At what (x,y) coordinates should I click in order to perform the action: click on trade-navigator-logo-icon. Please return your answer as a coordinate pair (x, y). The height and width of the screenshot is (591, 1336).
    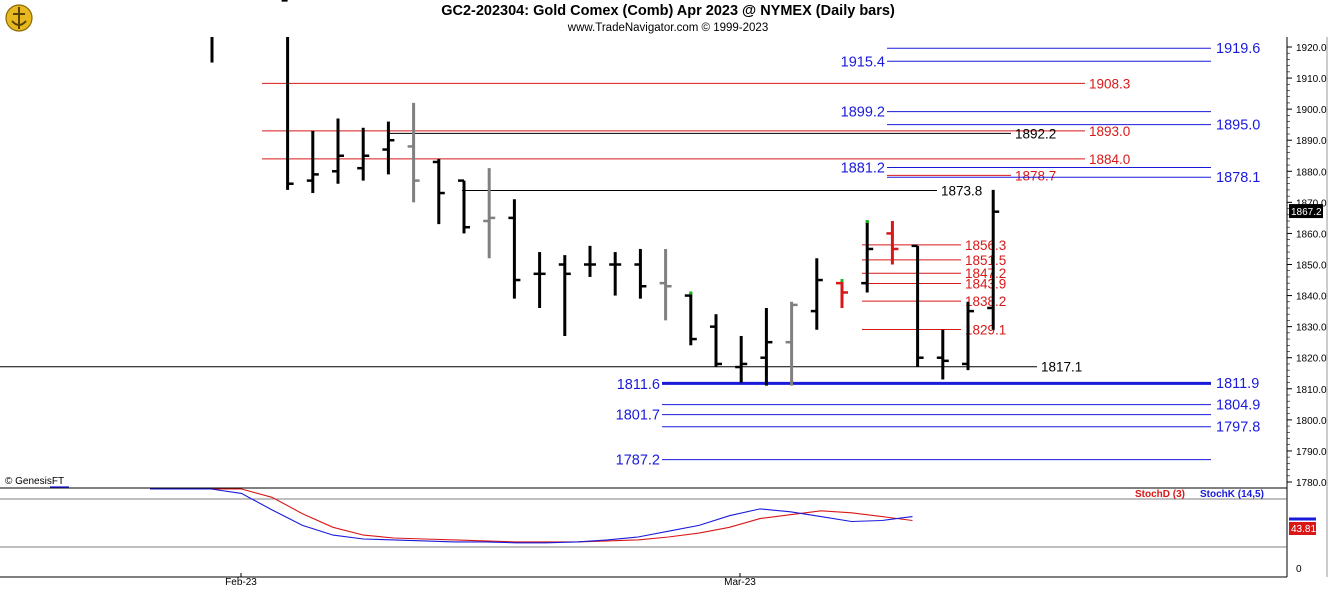
    Looking at the image, I should click on (19, 18).